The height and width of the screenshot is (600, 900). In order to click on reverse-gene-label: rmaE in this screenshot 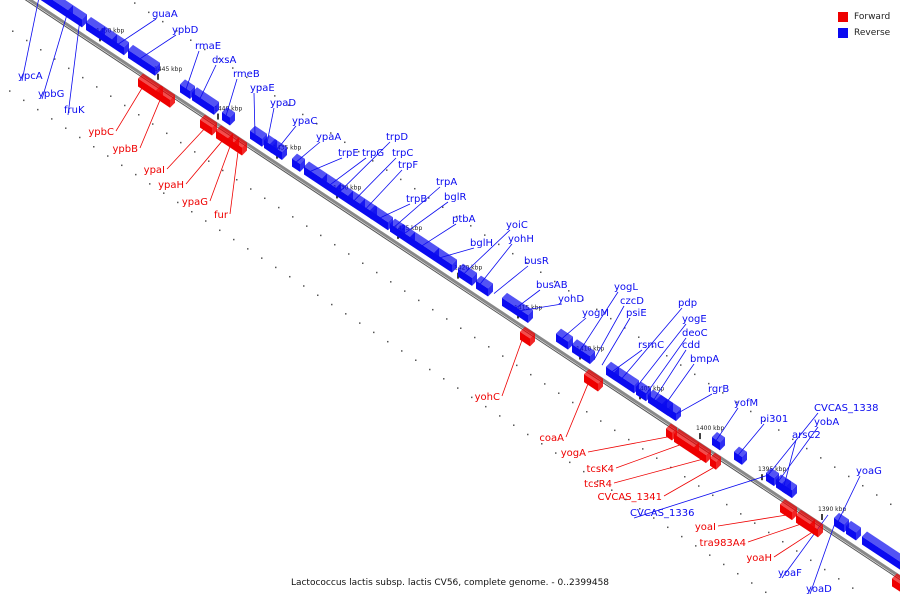, I will do `click(208, 46)`.